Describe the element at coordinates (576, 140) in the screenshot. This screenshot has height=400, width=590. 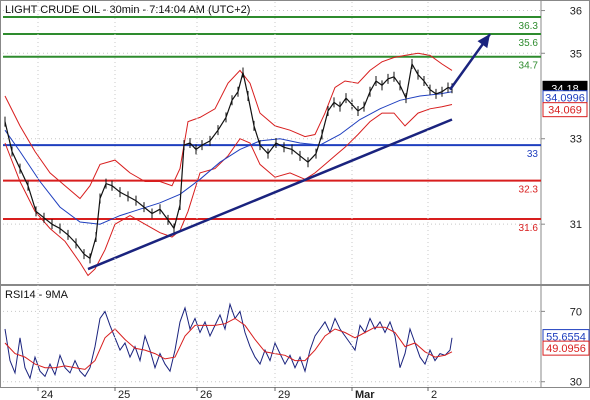
I see `price-tick-label: 33` at that location.